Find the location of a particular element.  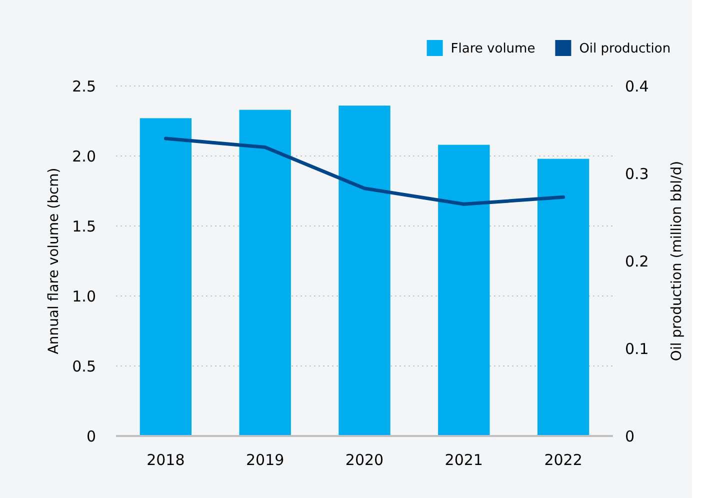

y-tick-label: 1.5 is located at coordinates (84, 226).